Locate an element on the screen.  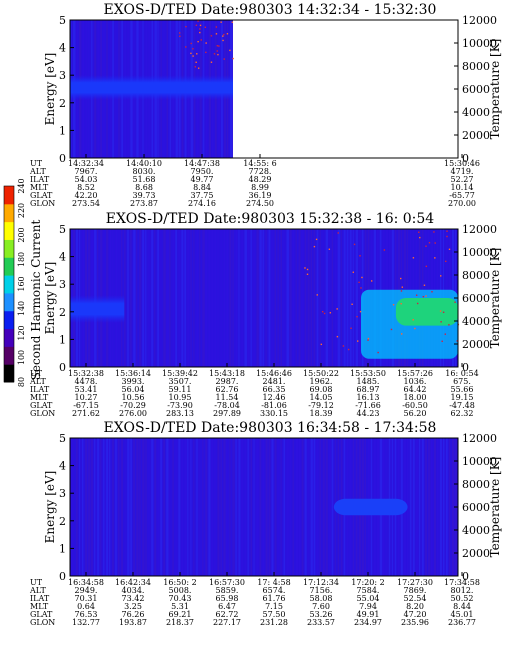
y-axis-label: Energy [eV] is located at coordinates (50, 298).